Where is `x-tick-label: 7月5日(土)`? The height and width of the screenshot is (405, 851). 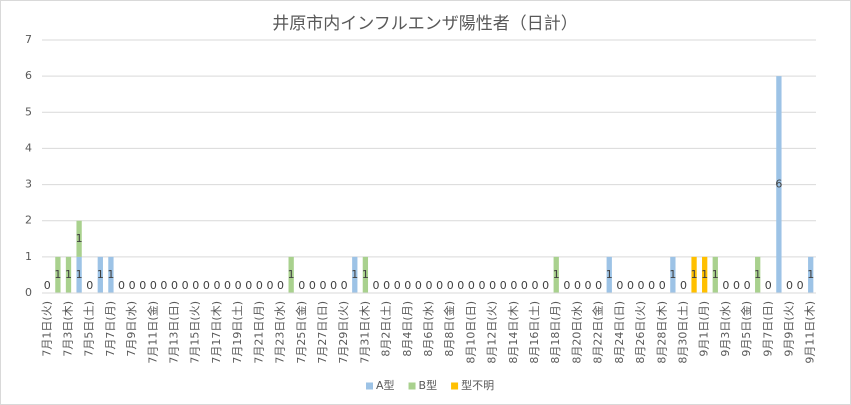
x-tick-label: 7月5日(土) is located at coordinates (89, 329).